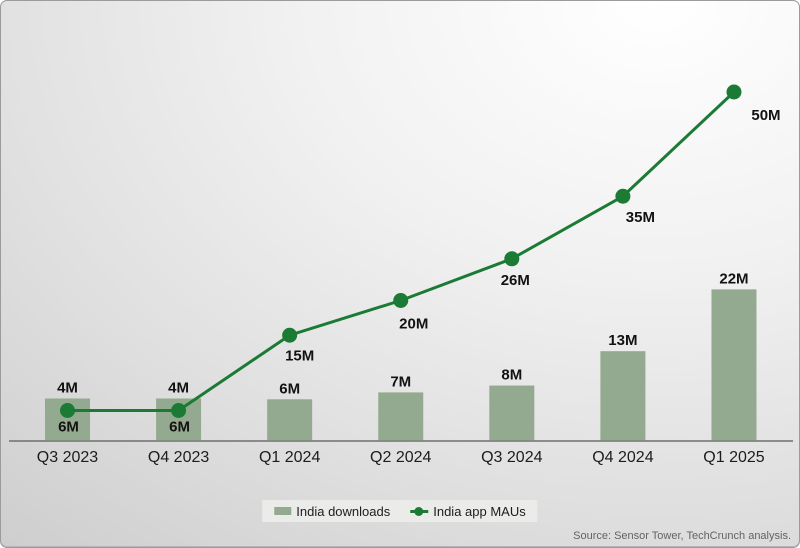 The width and height of the screenshot is (800, 548). What do you see at coordinates (511, 375) in the screenshot?
I see `bar-value-label: 8M` at bounding box center [511, 375].